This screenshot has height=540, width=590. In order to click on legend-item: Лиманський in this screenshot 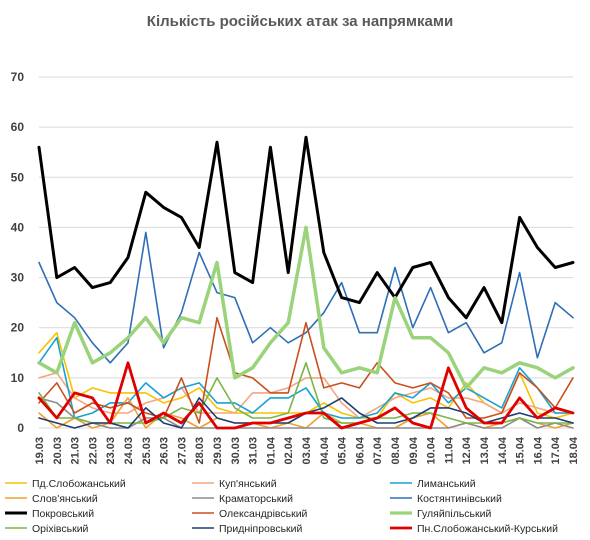, I will do `click(433, 484)`.